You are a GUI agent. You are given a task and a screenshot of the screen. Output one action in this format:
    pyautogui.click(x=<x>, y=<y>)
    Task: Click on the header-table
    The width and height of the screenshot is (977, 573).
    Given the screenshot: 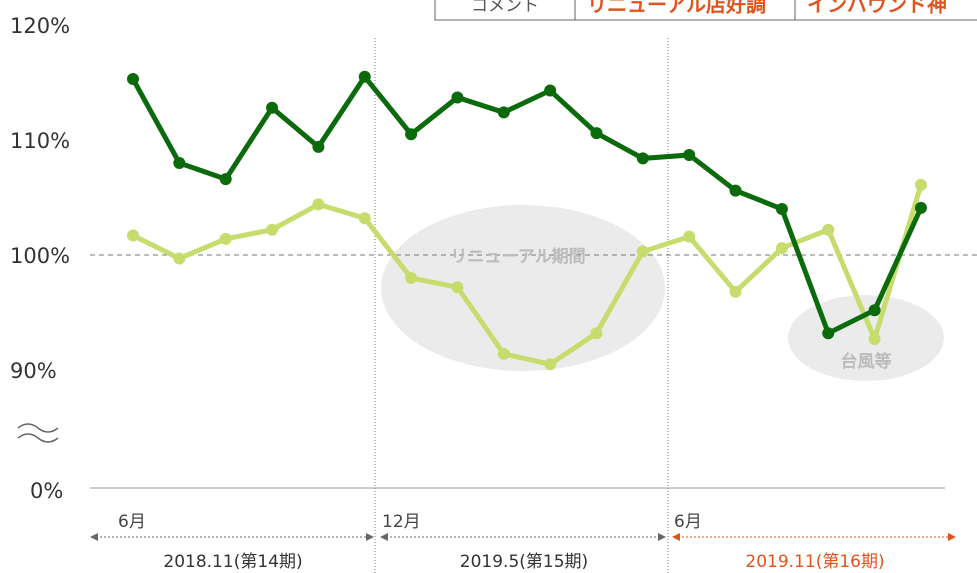 What is the action you would take?
    pyautogui.click(x=705, y=10)
    